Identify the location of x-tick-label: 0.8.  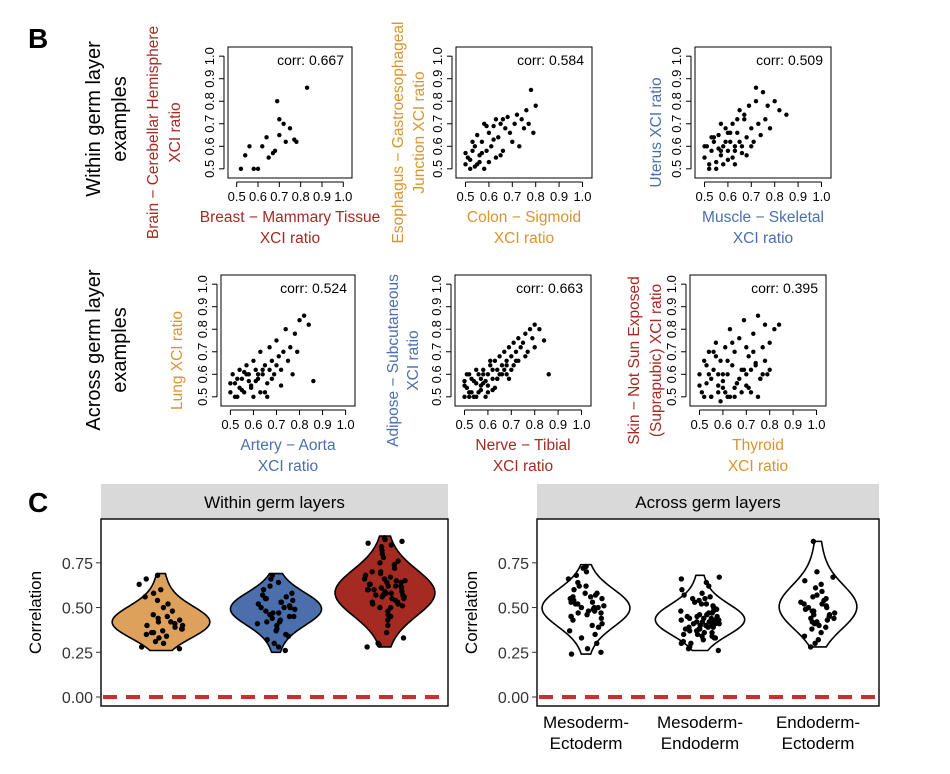
(299, 424).